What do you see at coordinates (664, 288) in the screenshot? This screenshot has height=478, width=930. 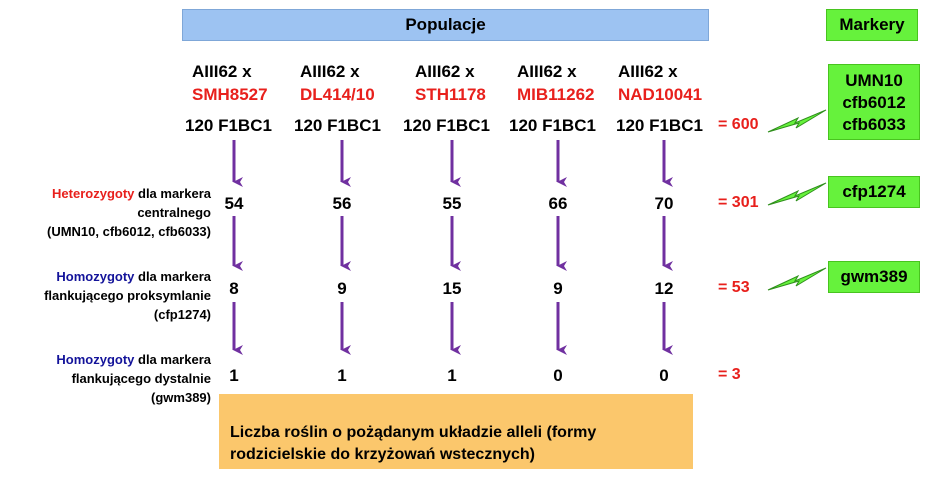 I see `stage2-count: 12` at bounding box center [664, 288].